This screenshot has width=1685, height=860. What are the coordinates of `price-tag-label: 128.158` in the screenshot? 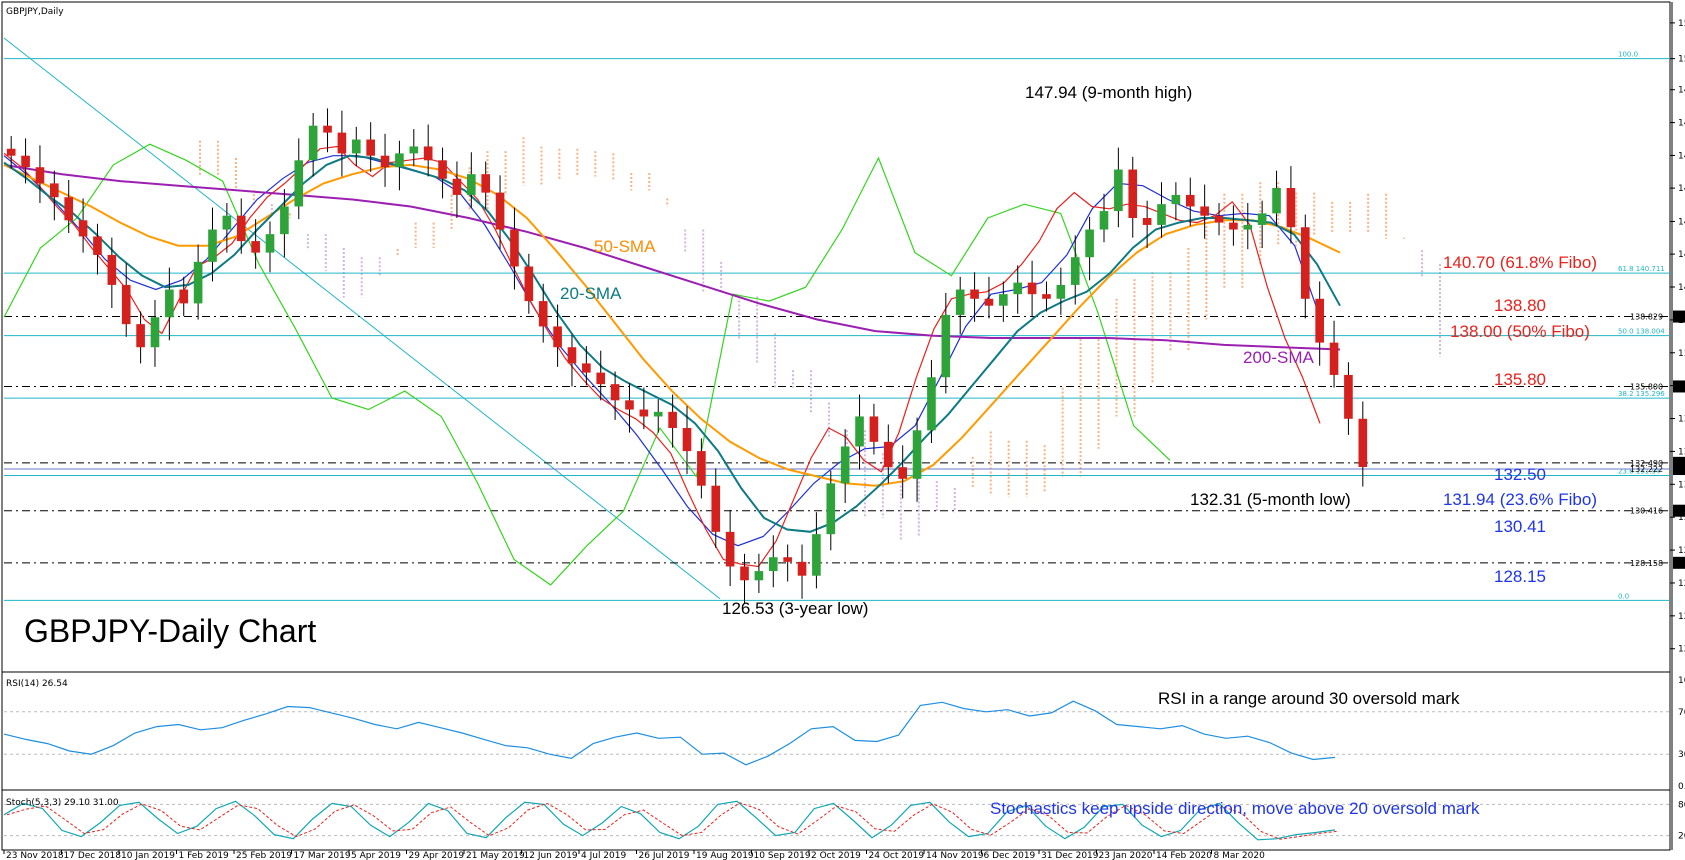 It's located at (1646, 563).